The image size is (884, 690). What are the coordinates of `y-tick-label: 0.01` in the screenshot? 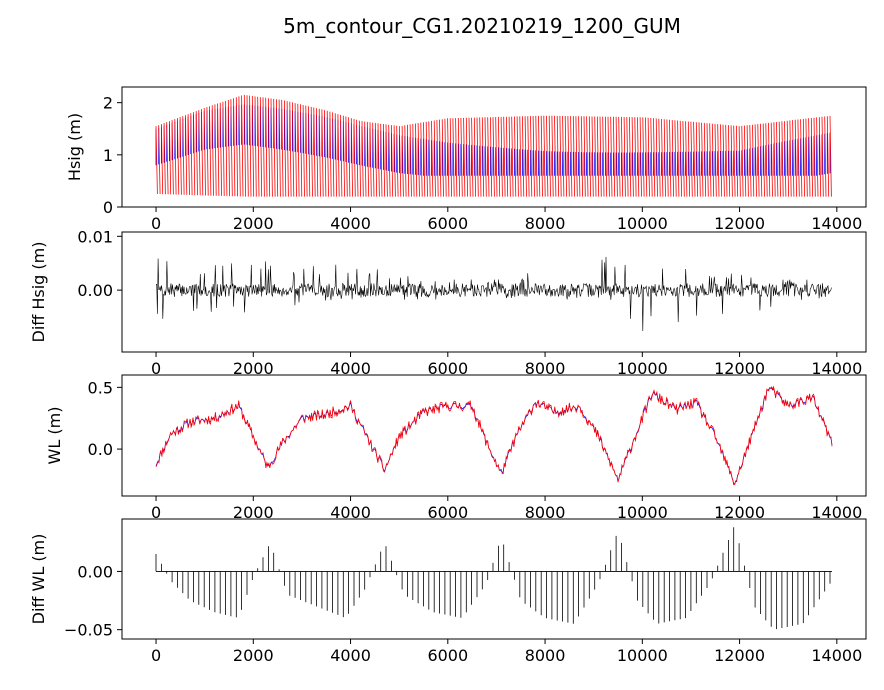 It's located at (95, 236).